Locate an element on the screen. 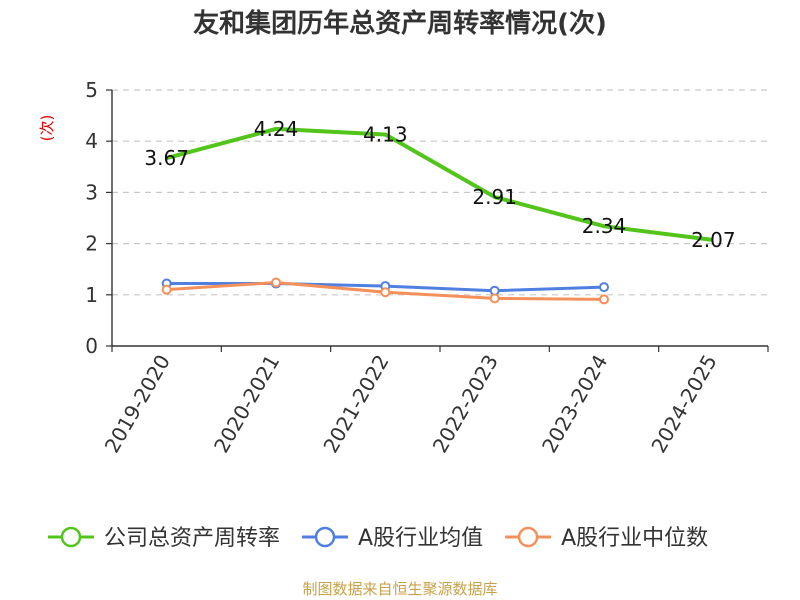 Image resolution: width=800 pixels, height=600 pixels. x-tick-label: 2020-2021 is located at coordinates (246, 404).